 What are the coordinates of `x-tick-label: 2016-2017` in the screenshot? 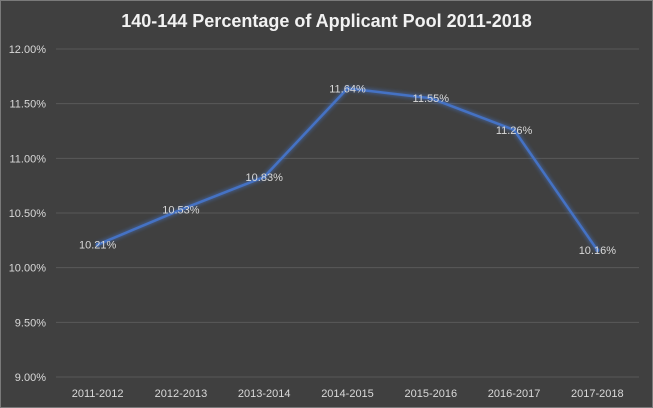 It's located at (514, 394).